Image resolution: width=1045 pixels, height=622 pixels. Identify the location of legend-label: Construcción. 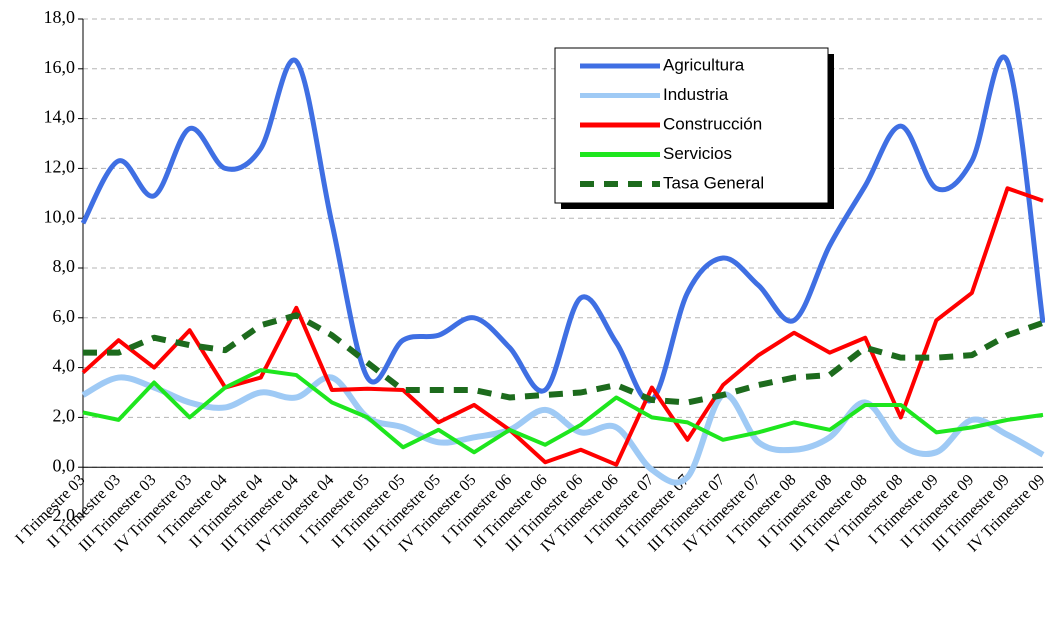
(712, 123).